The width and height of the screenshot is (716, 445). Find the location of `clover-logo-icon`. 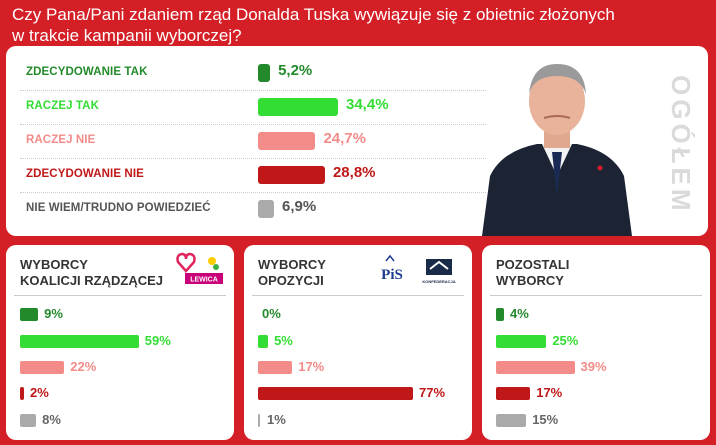

clover-logo-icon is located at coordinates (212, 261).